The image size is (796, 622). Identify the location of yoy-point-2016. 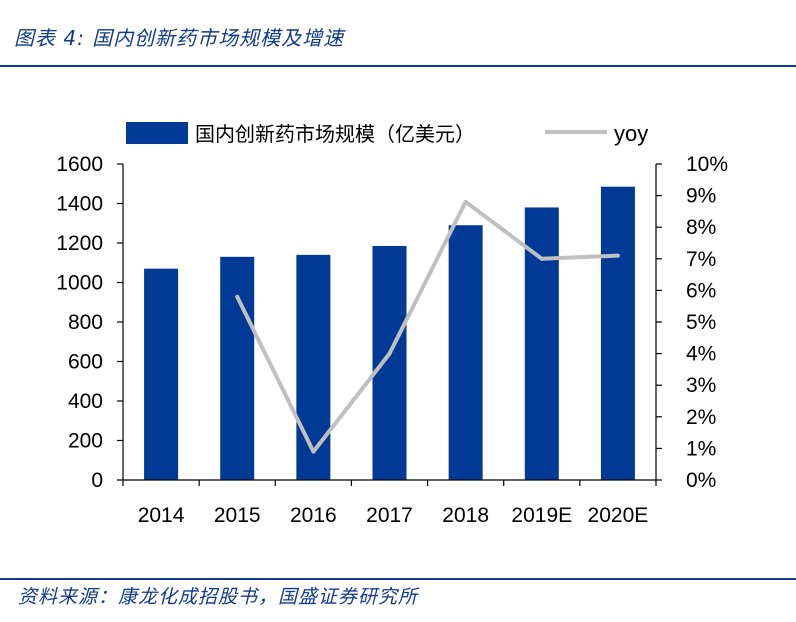
(313, 451).